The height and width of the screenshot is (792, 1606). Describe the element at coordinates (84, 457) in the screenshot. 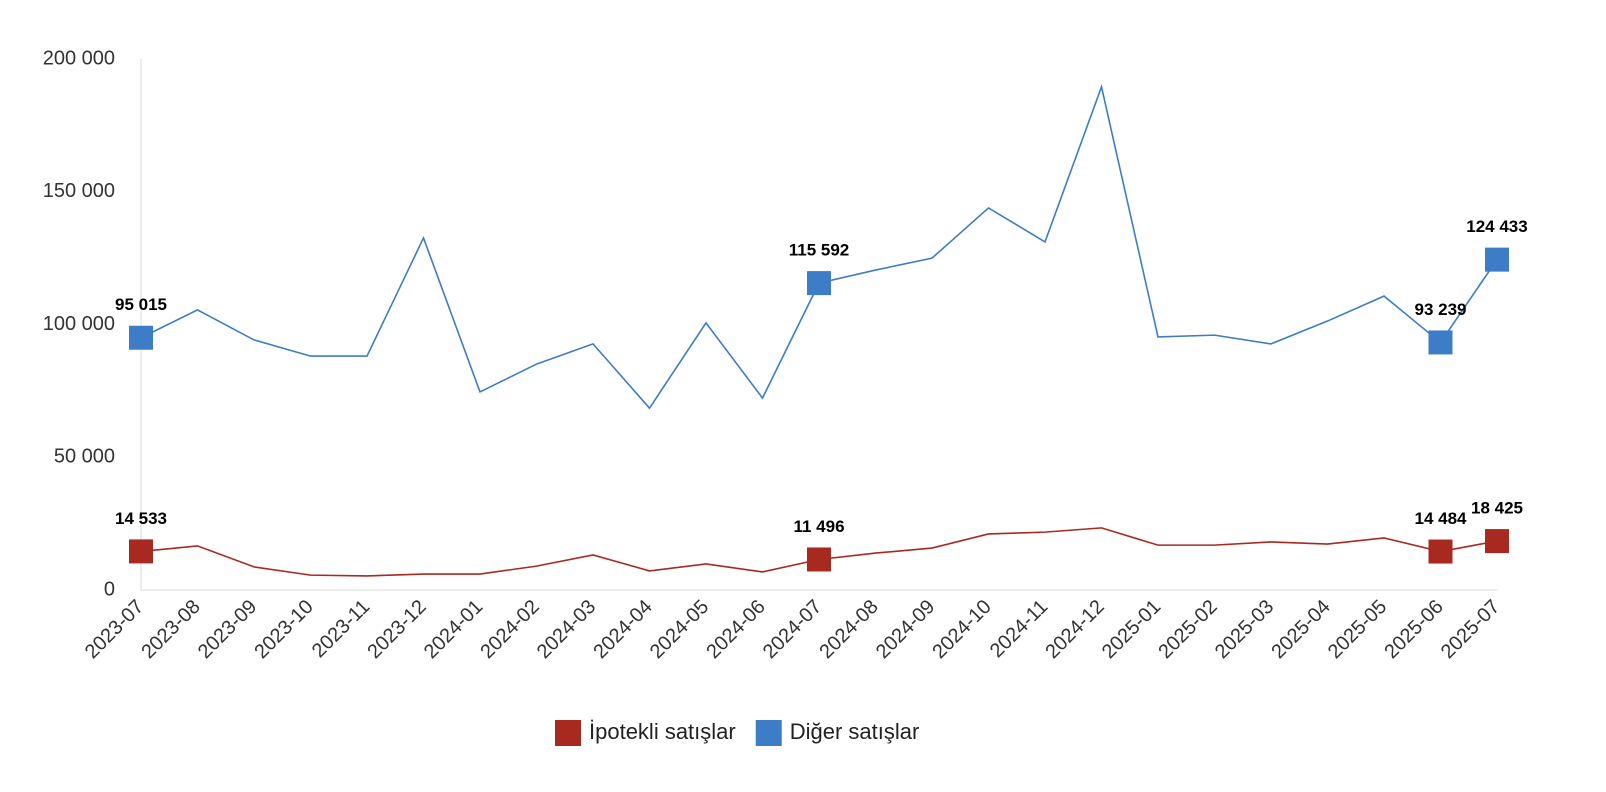

I see `y-tick-label: 50 000` at that location.